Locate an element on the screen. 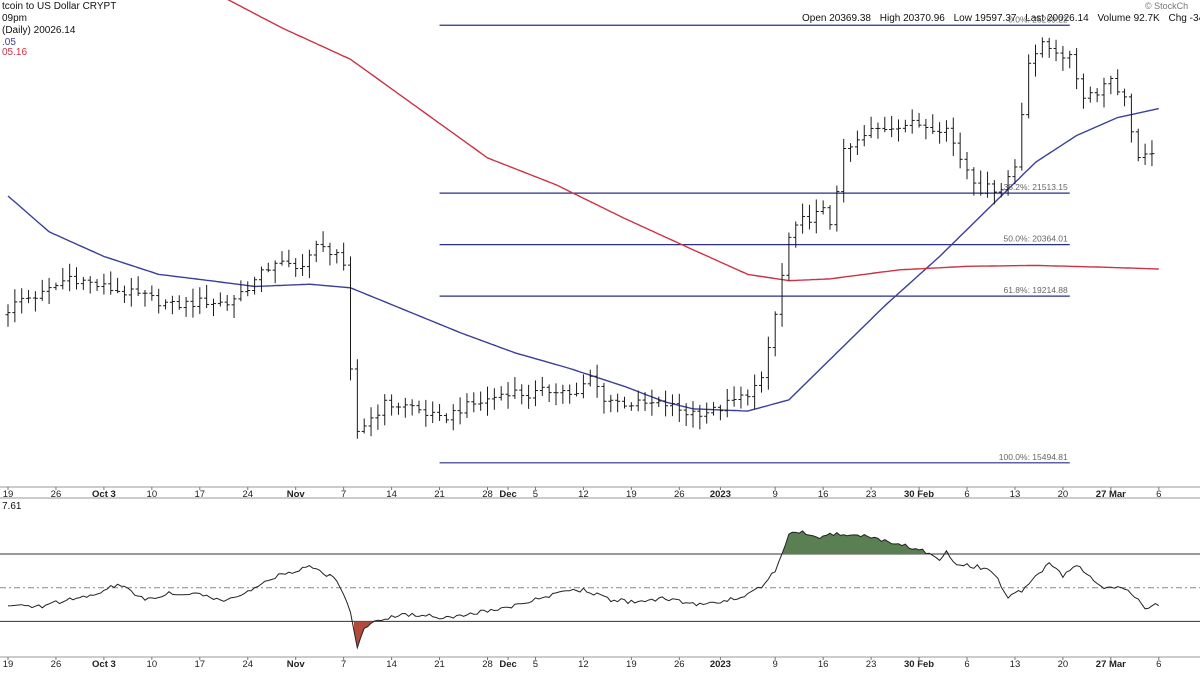 The height and width of the screenshot is (675, 1200). open-label: Open is located at coordinates (814, 18).